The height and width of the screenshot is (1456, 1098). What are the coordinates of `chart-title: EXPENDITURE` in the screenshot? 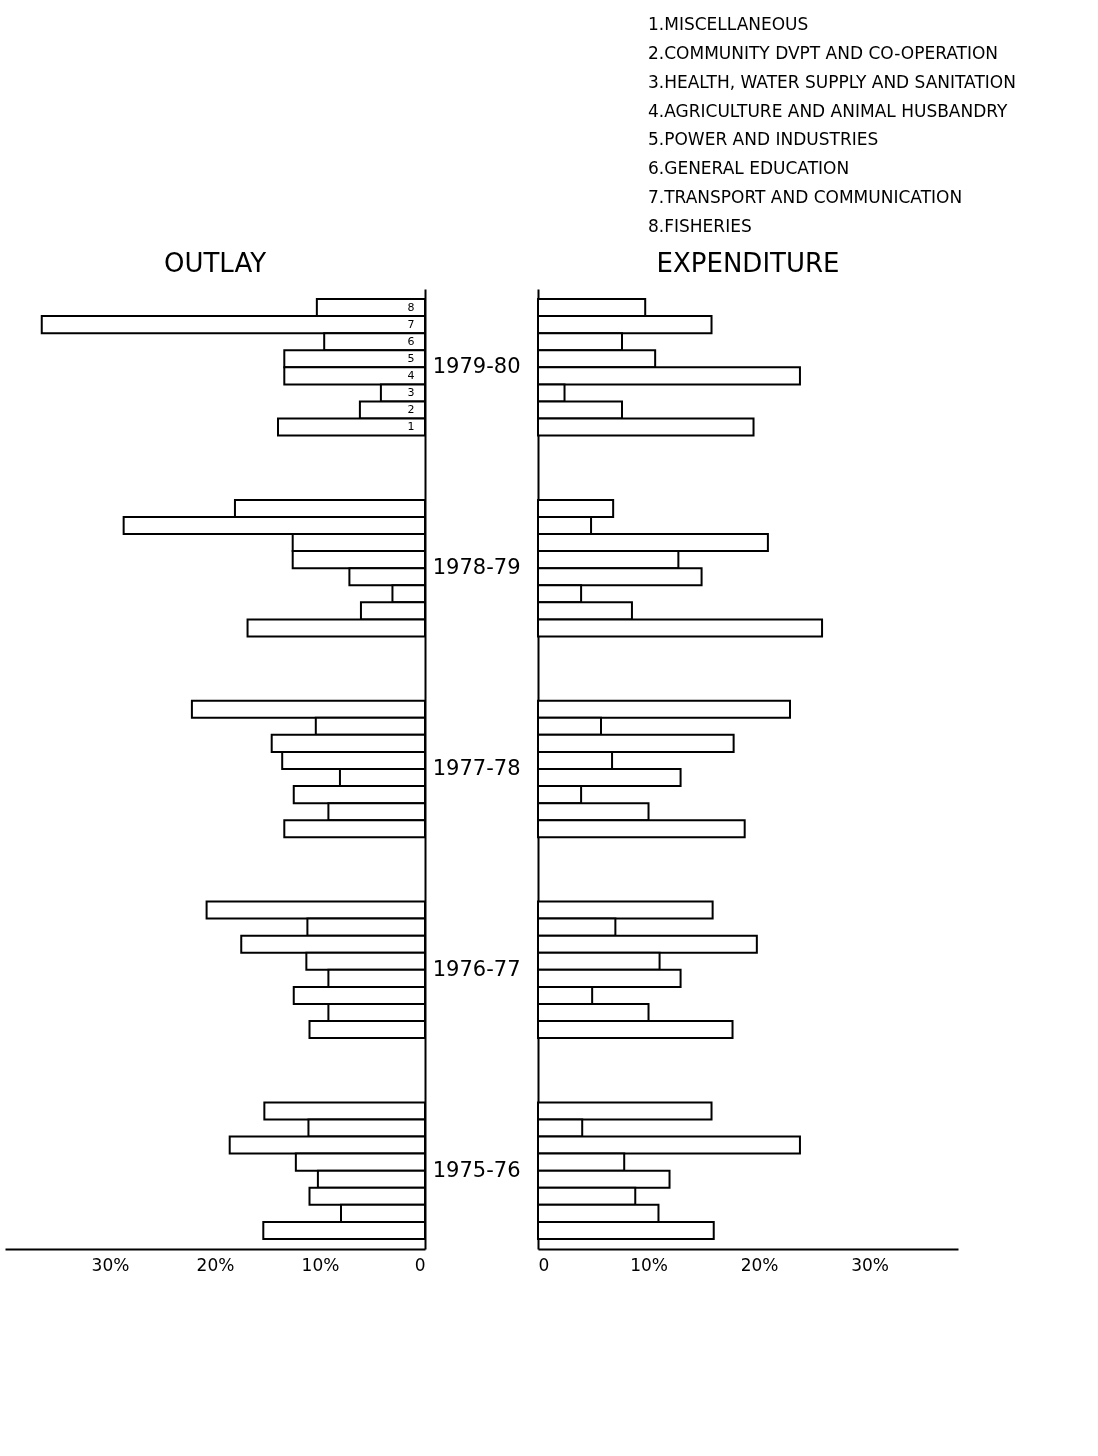 It's located at (748, 263).